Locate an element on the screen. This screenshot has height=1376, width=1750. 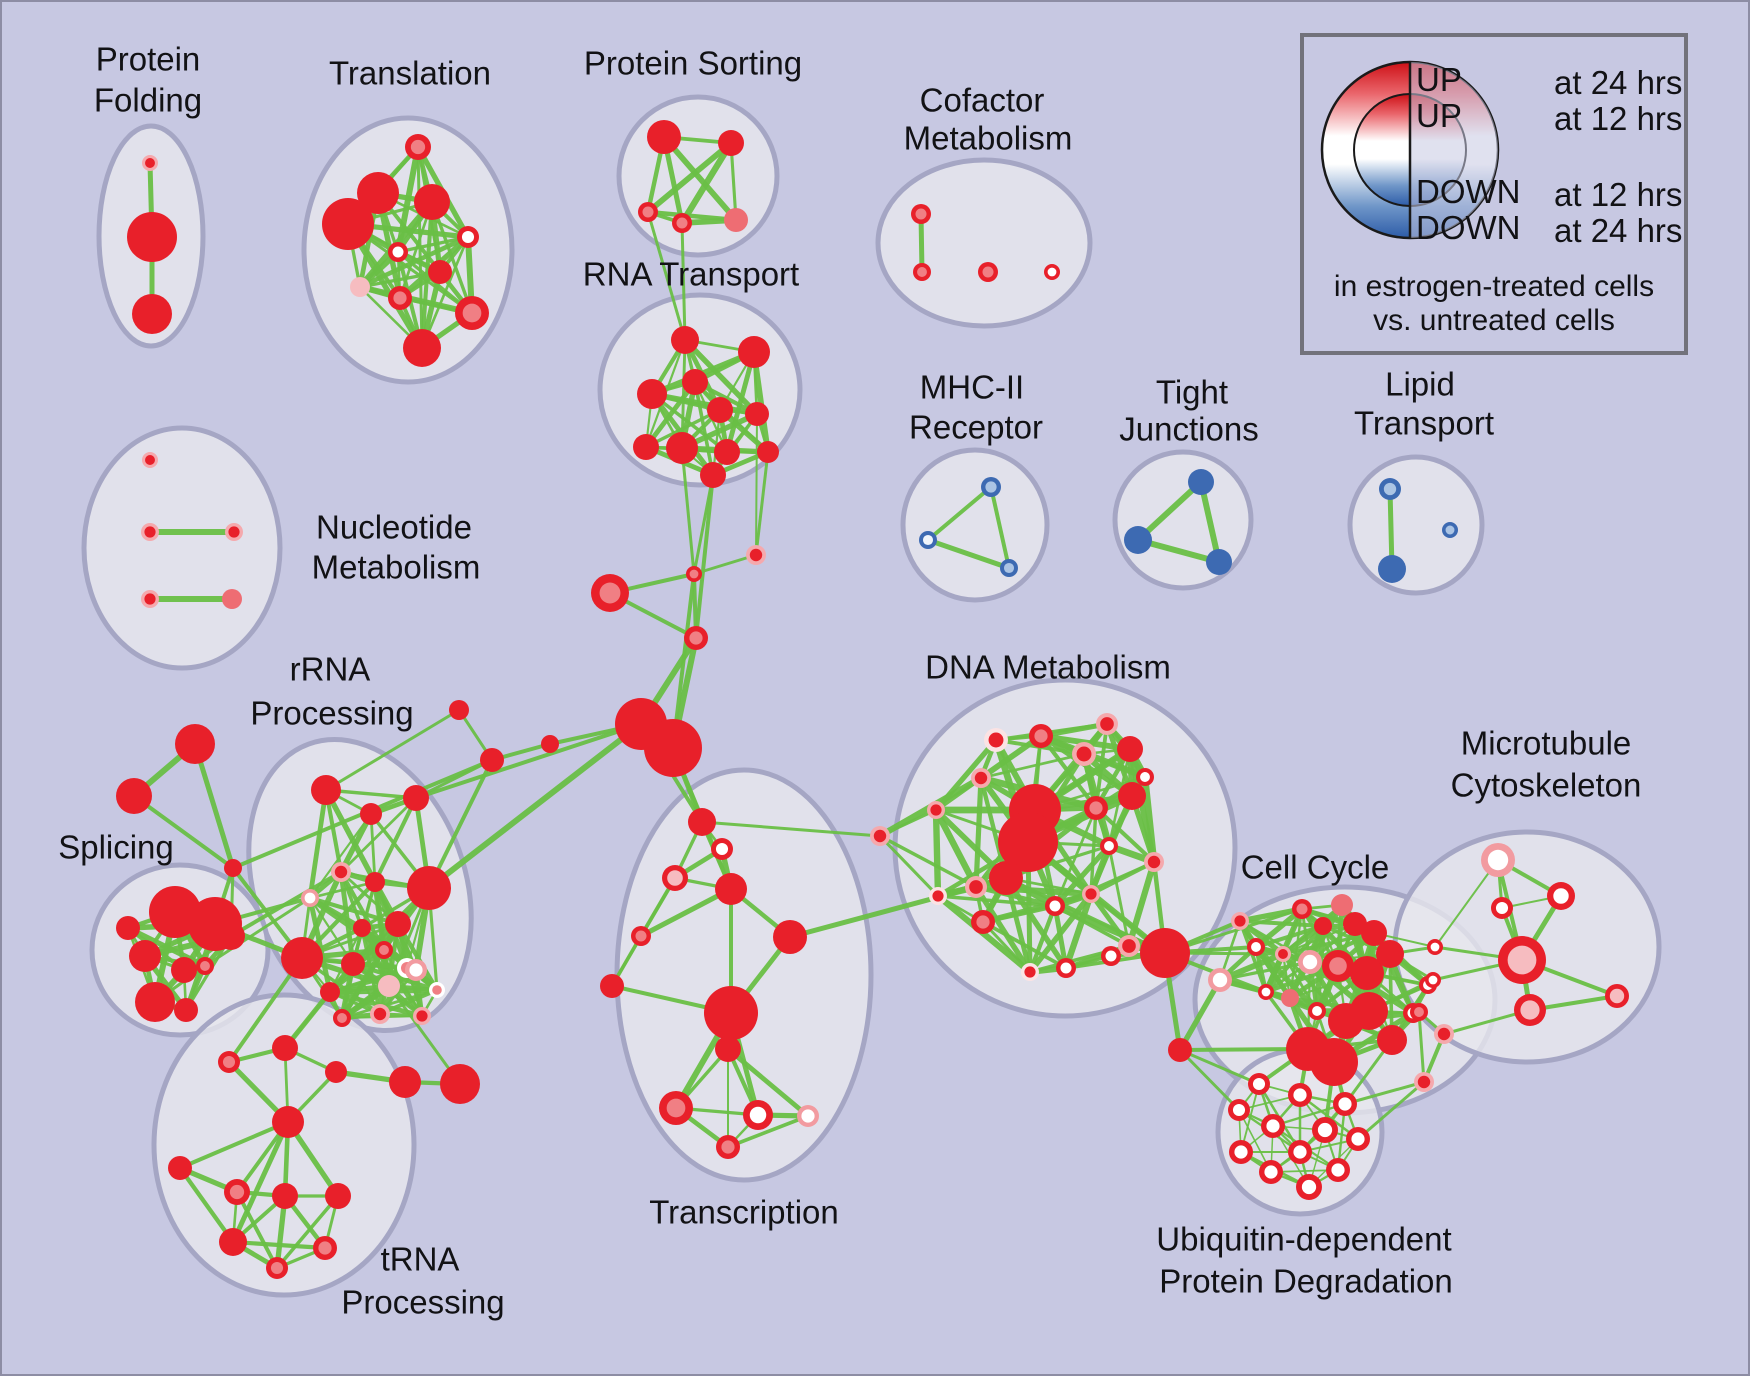
node-CC1 is located at coordinates (1342, 905).